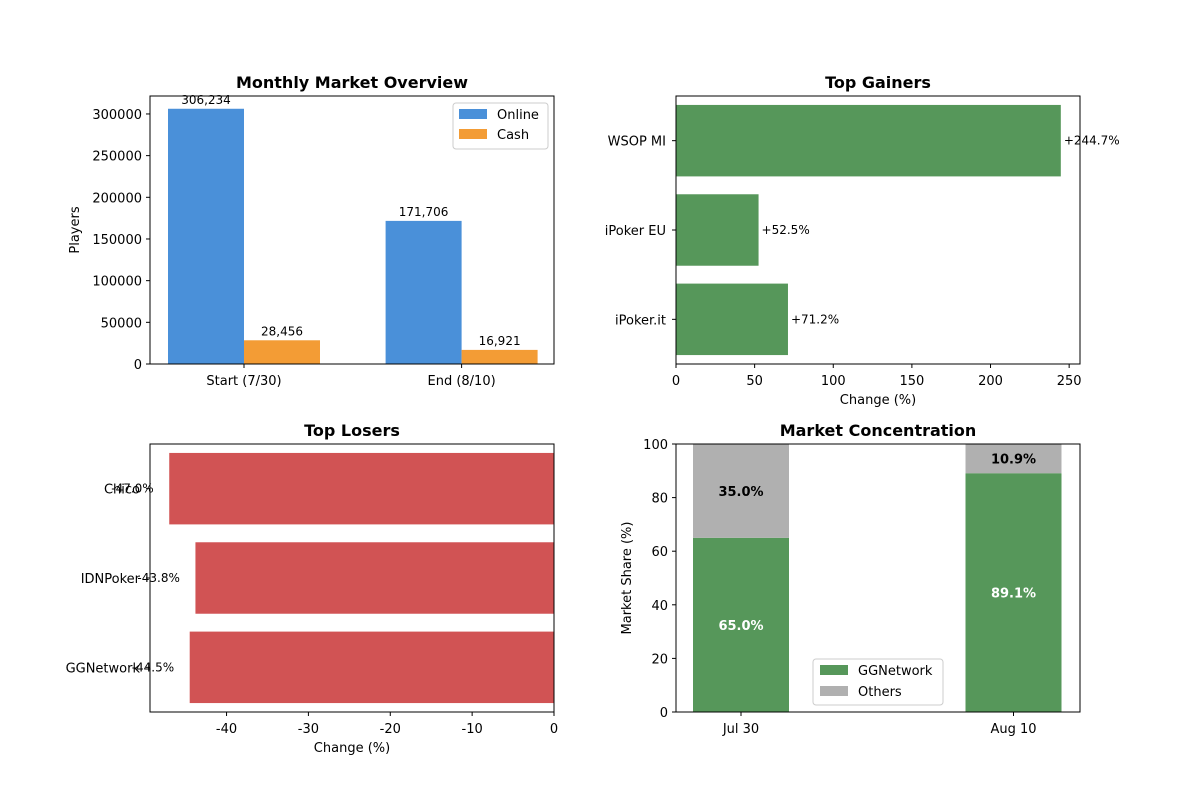 This screenshot has width=1200, height=804. Describe the element at coordinates (518, 115) in the screenshot. I see `overview-legend-label-online: Online` at that location.